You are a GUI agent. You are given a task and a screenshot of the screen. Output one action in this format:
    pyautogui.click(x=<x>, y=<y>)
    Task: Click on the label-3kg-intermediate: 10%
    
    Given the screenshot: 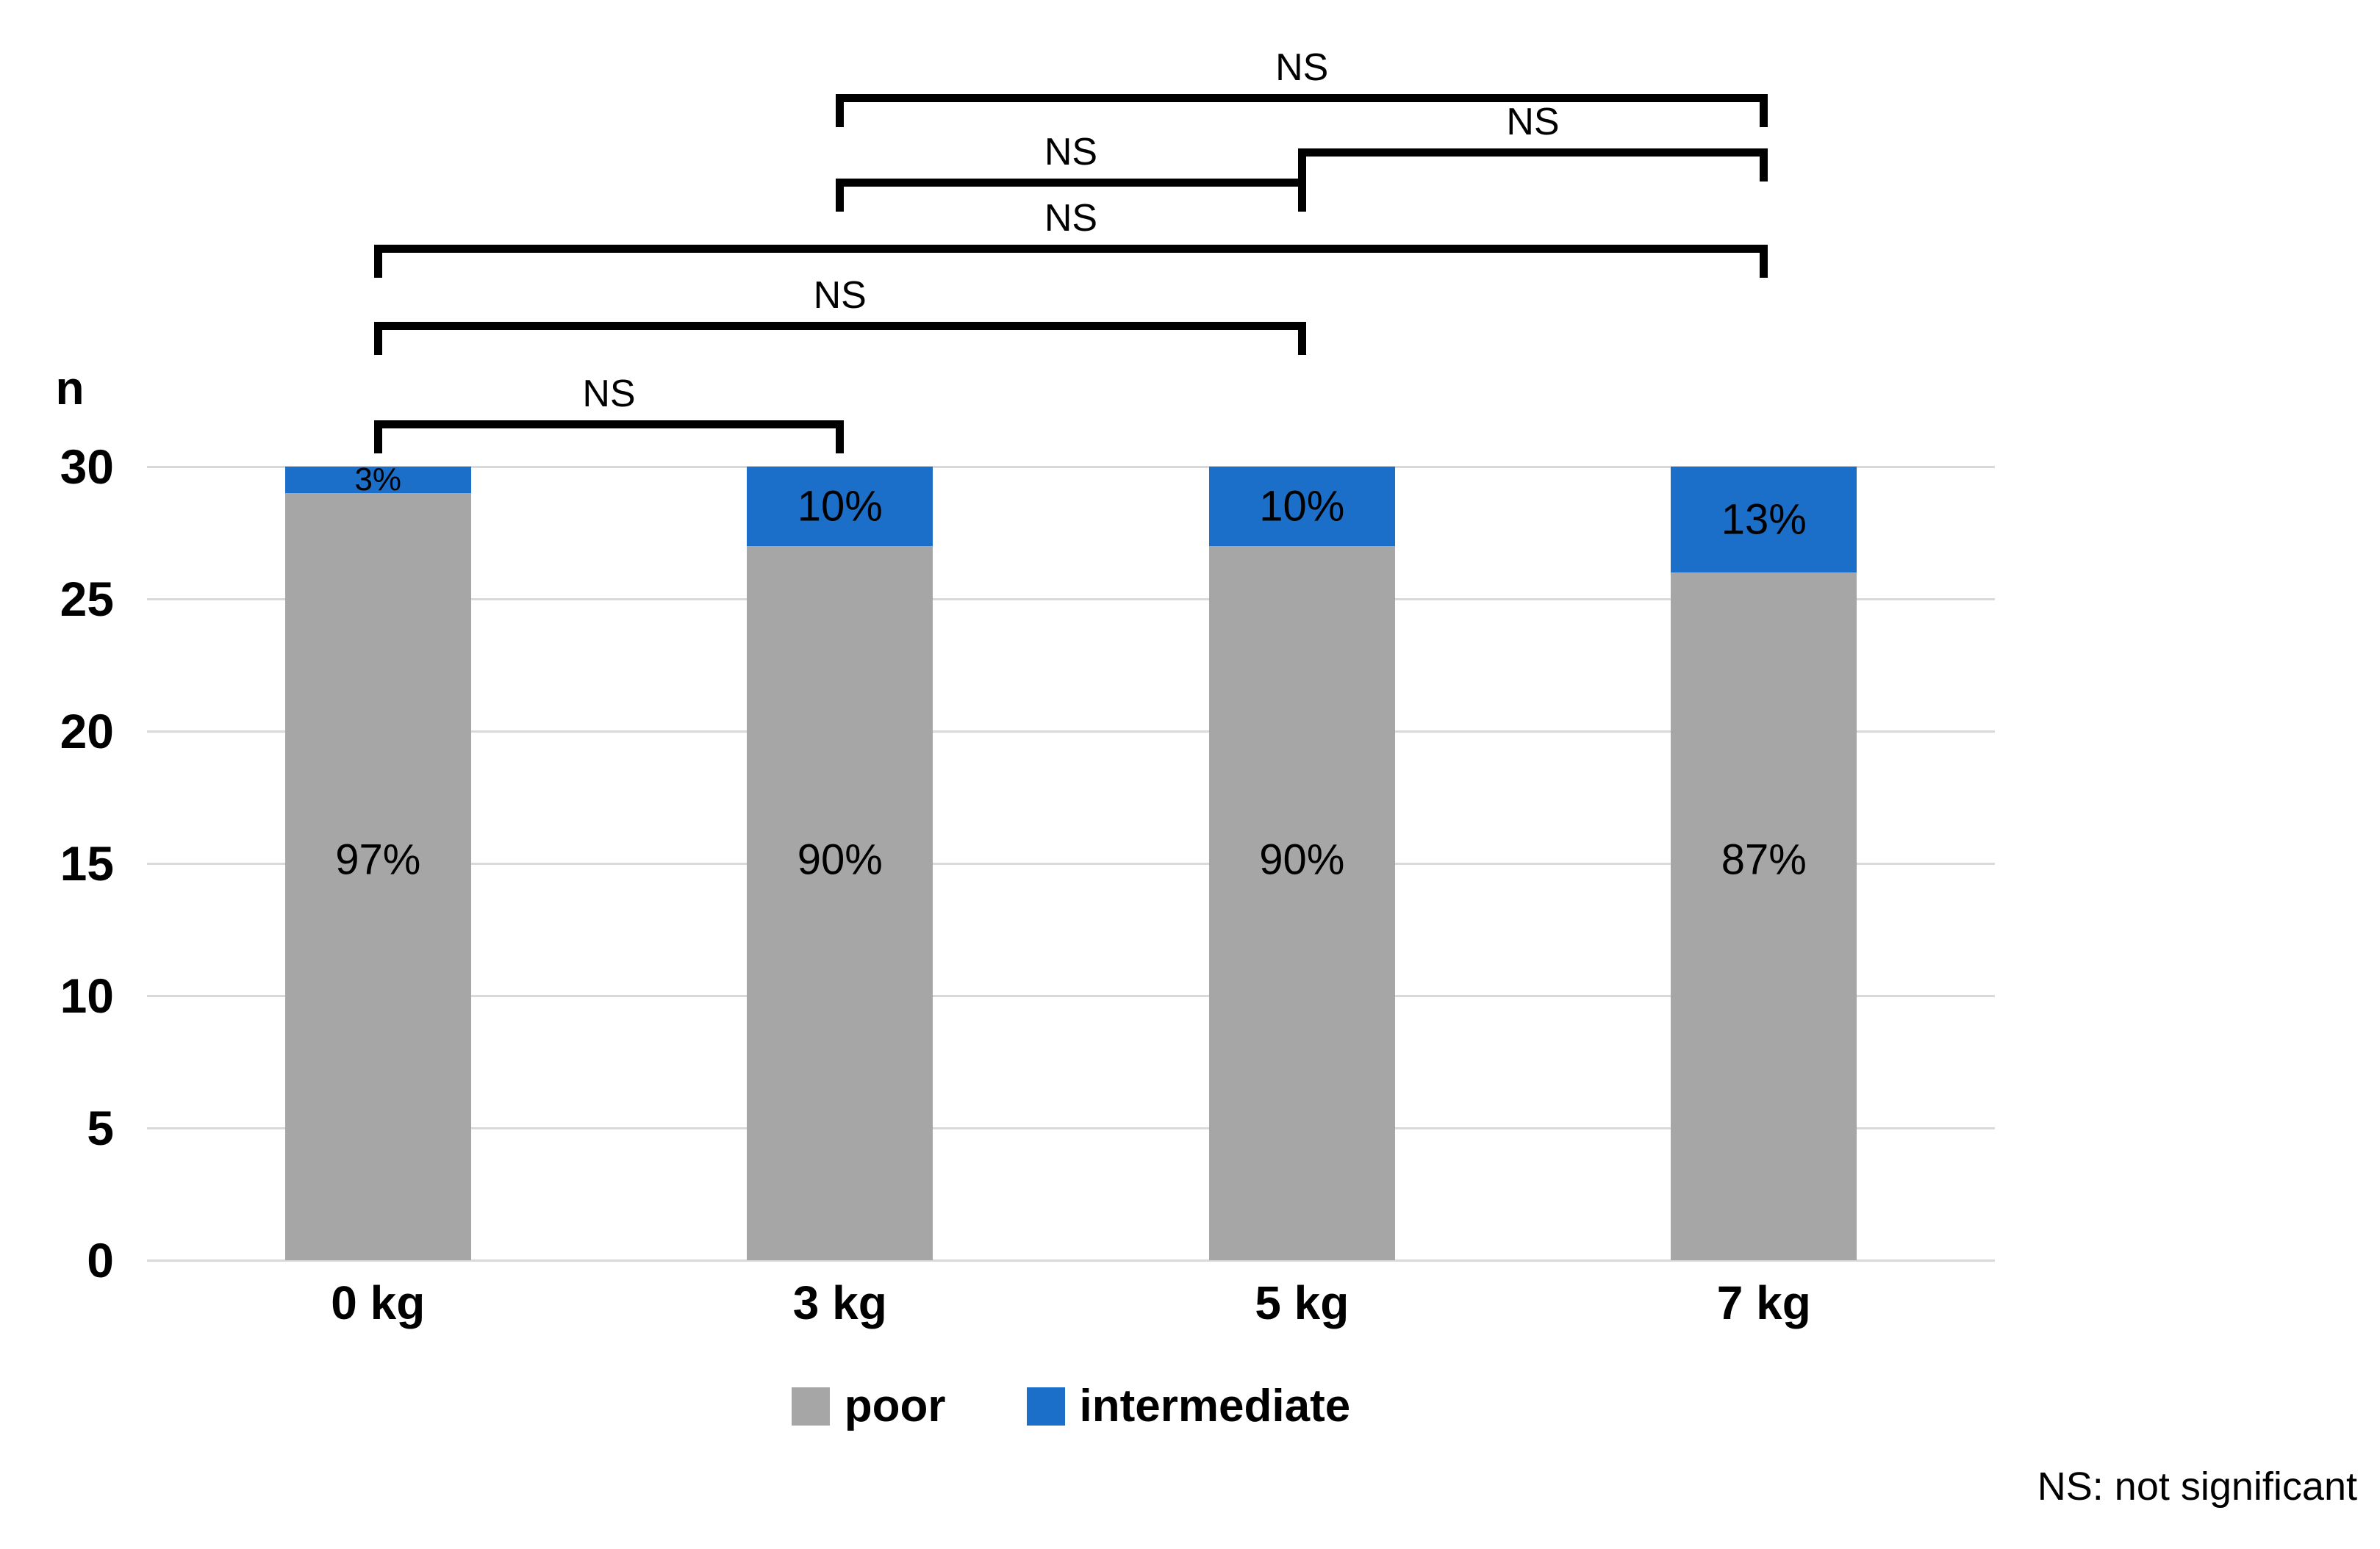 What is the action you would take?
    pyautogui.click(x=840, y=507)
    